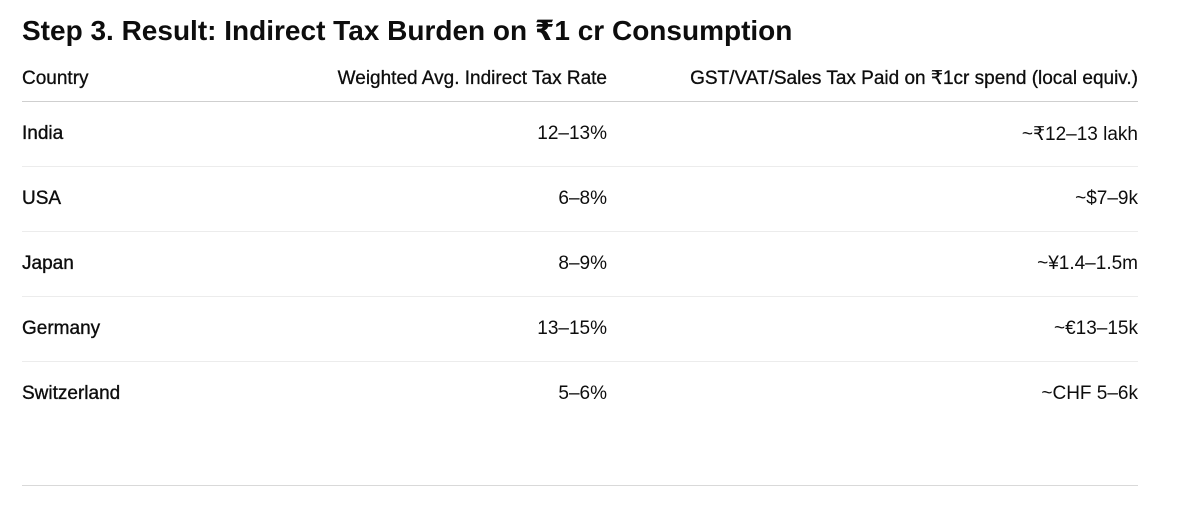  I want to click on rate-cell: 8–9%, so click(444, 264).